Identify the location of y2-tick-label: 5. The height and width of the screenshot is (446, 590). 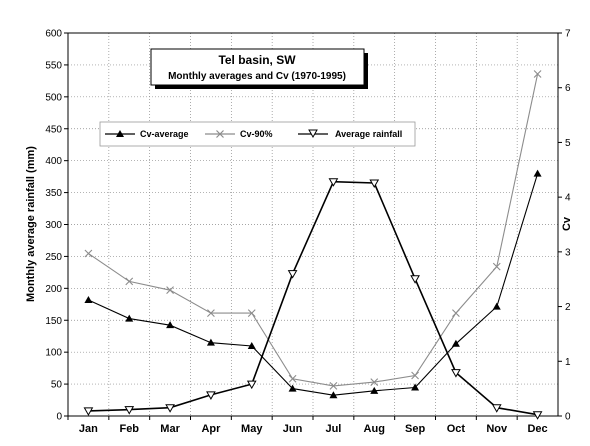
(568, 143).